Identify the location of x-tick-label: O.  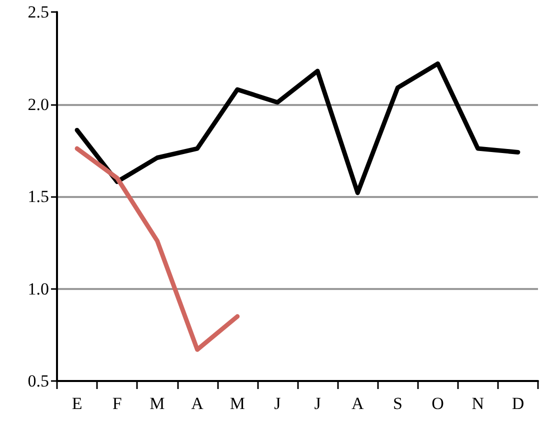
(438, 403).